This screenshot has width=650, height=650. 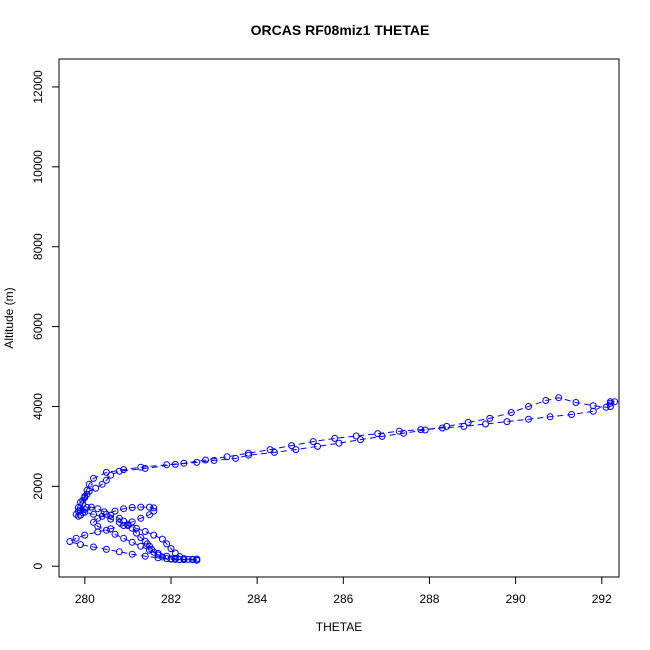 I want to click on y-tick-label: 0, so click(x=38, y=566).